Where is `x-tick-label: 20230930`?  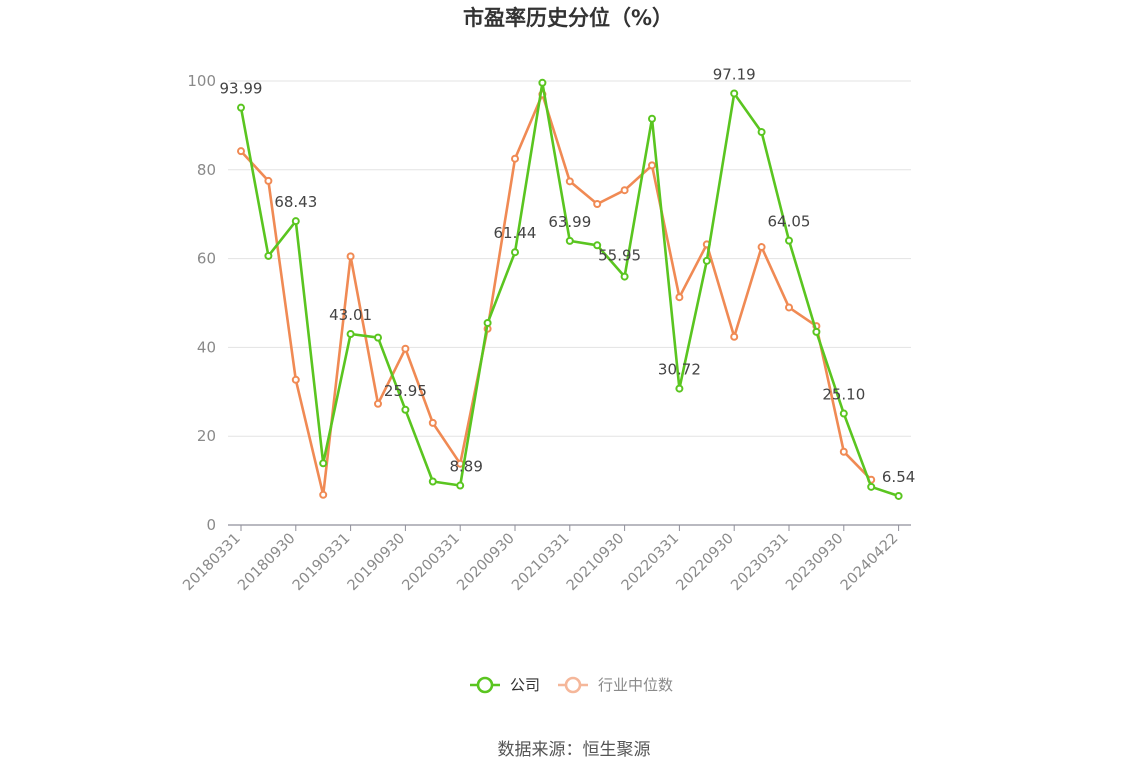 x-tick-label: 20230930 is located at coordinates (815, 563).